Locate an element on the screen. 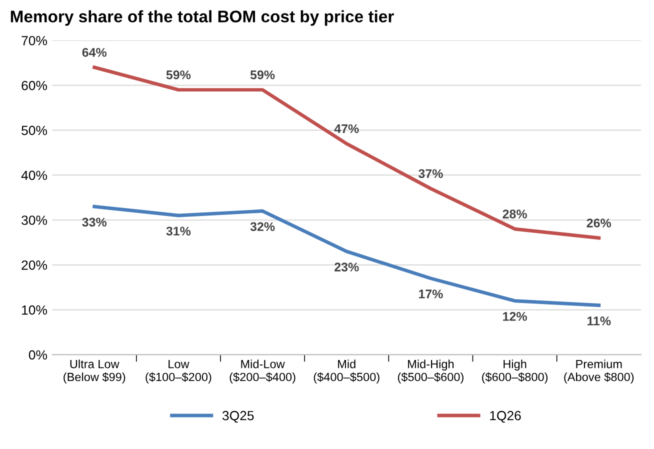 The height and width of the screenshot is (449, 654). y-tick-label: 0% is located at coordinates (37, 355).